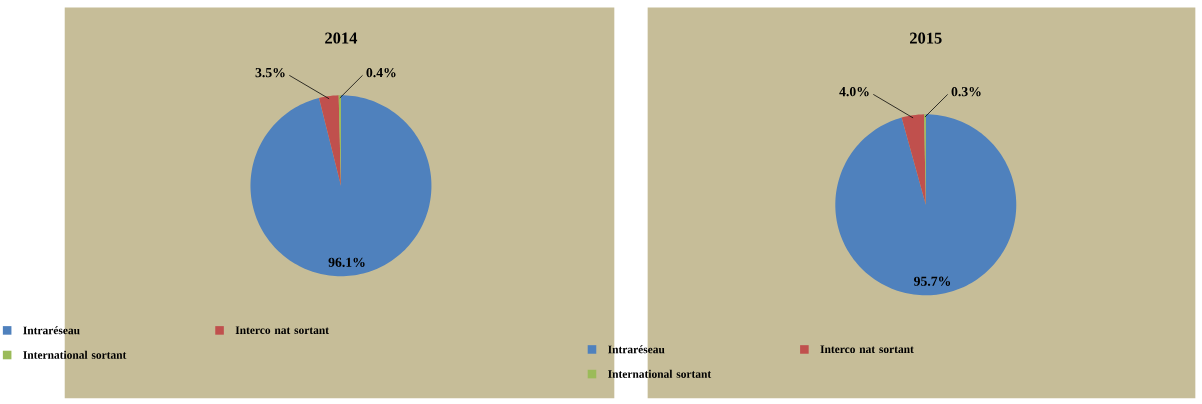 This screenshot has height=404, width=1202. What do you see at coordinates (926, 38) in the screenshot?
I see `chart-title: 2015` at bounding box center [926, 38].